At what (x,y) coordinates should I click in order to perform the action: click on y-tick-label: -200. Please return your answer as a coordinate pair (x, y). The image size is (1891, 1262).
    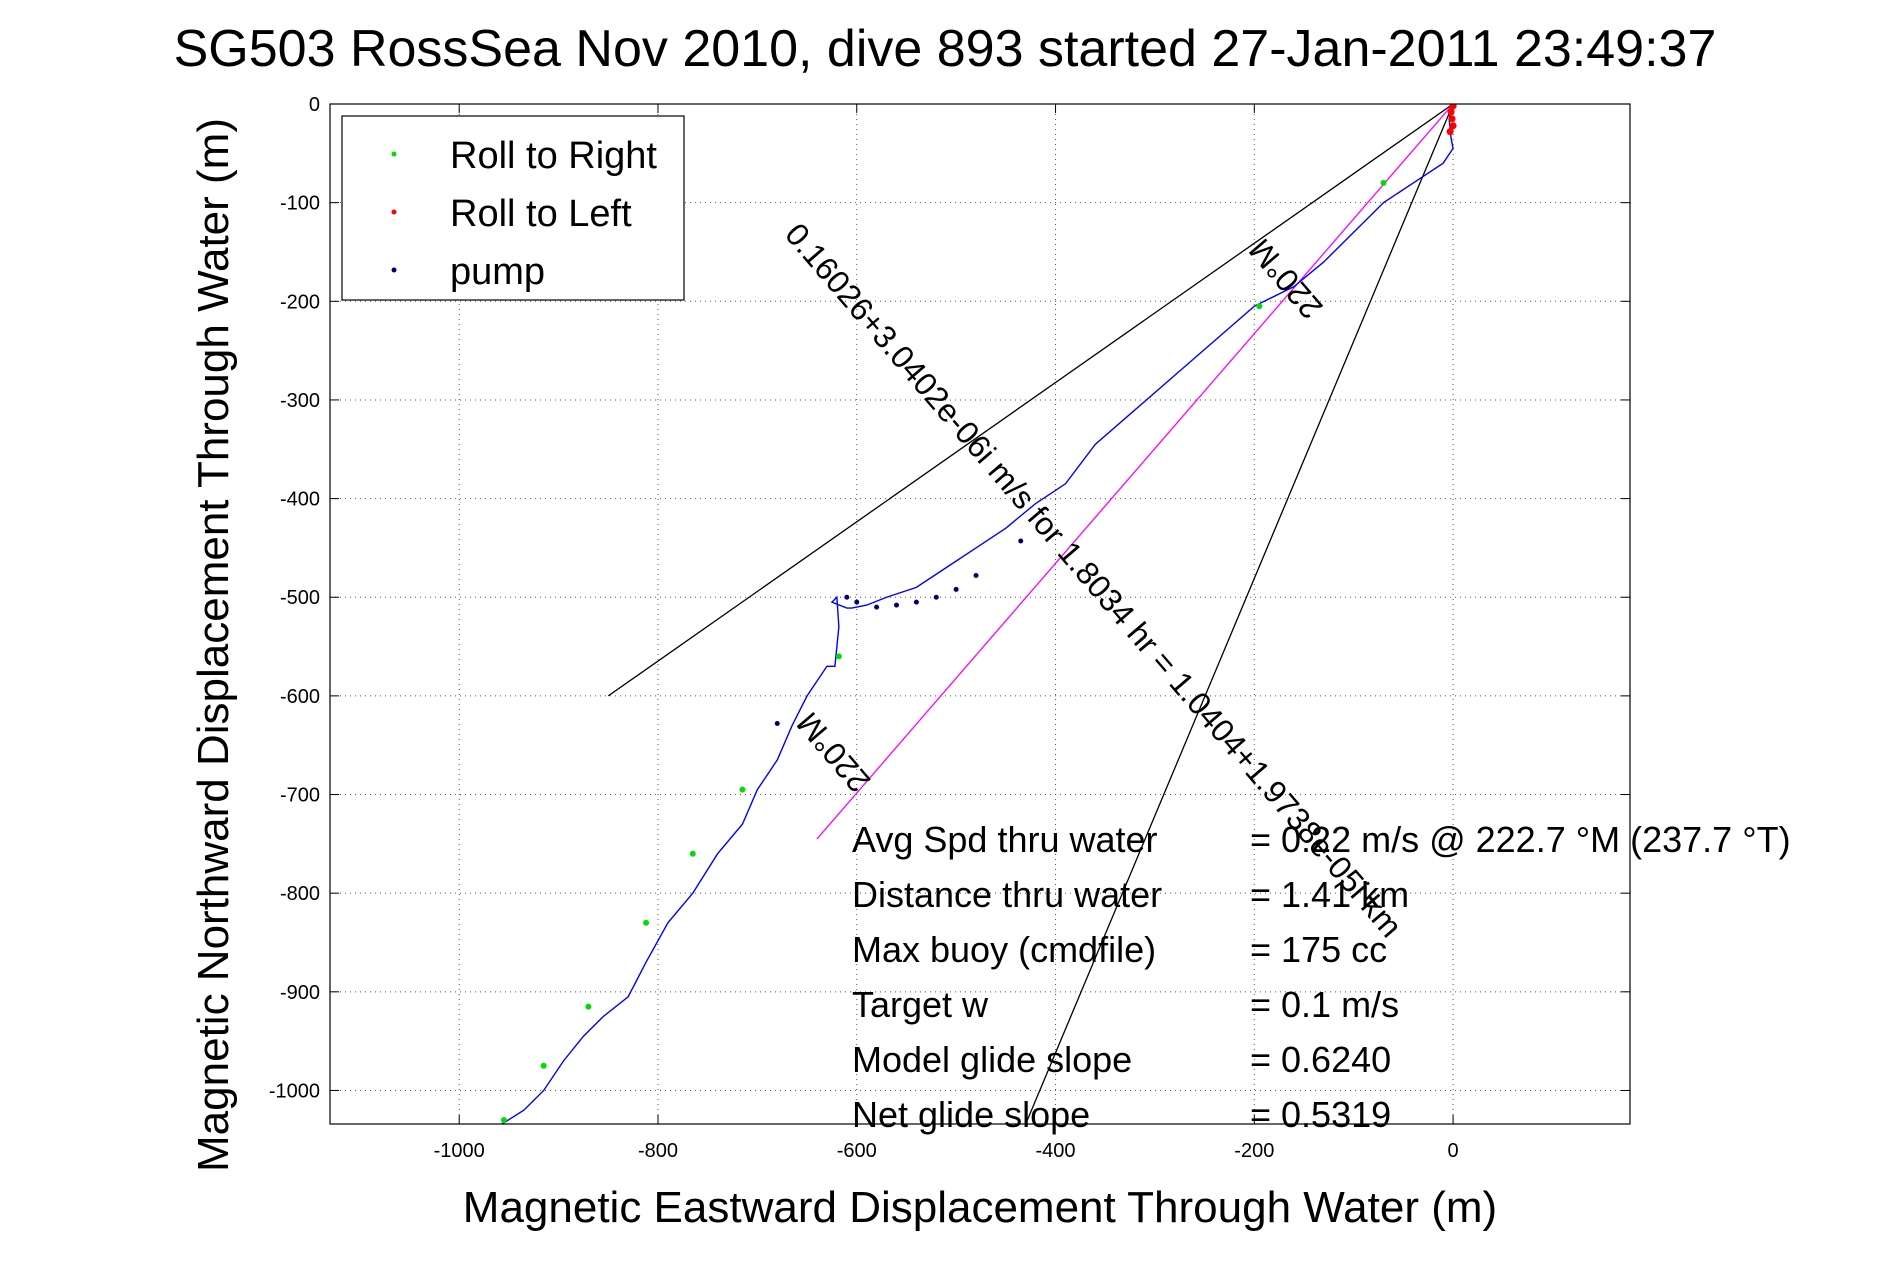
    Looking at the image, I should click on (300, 302).